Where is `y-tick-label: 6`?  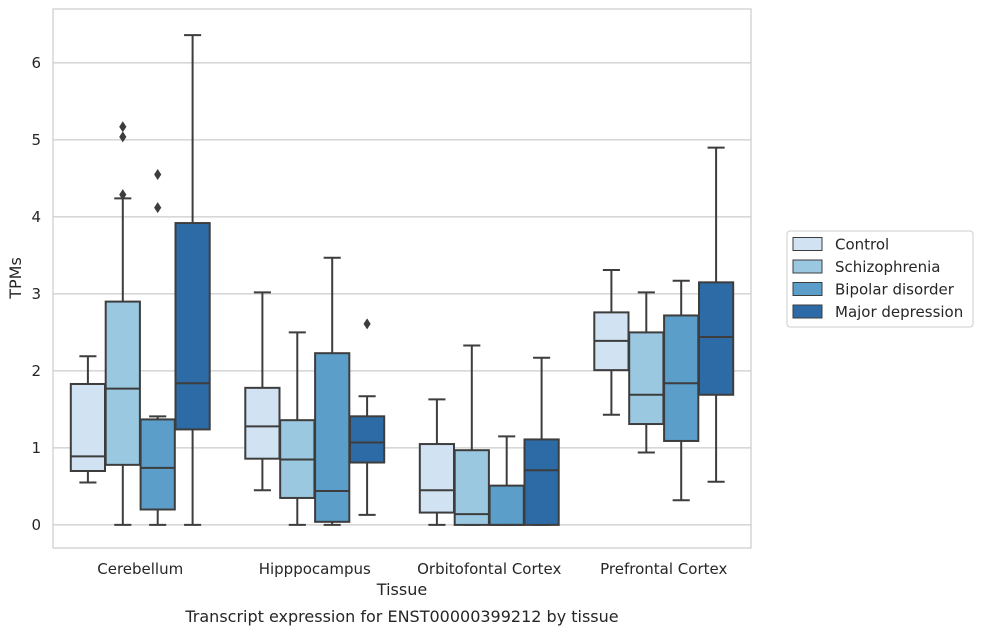
y-tick-label: 6 is located at coordinates (36, 63).